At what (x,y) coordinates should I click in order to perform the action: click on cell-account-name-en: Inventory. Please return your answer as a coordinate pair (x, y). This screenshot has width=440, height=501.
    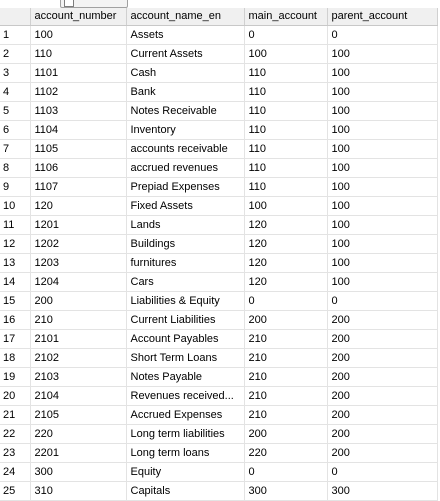
    Looking at the image, I should click on (185, 130).